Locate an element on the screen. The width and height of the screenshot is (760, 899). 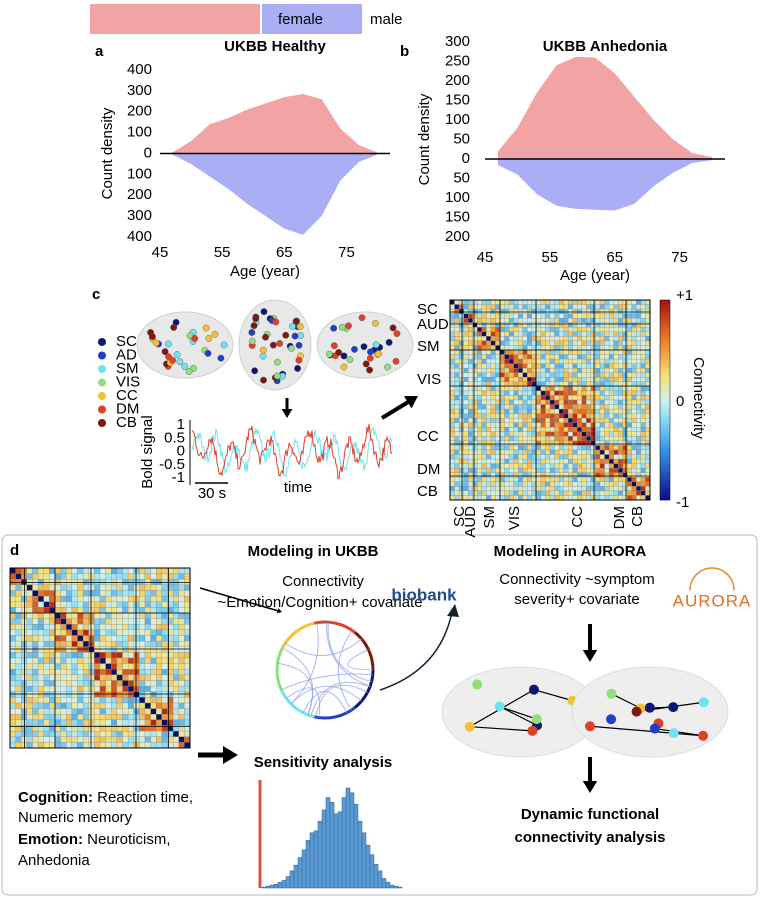
circle-arc is located at coordinates (297, 635).